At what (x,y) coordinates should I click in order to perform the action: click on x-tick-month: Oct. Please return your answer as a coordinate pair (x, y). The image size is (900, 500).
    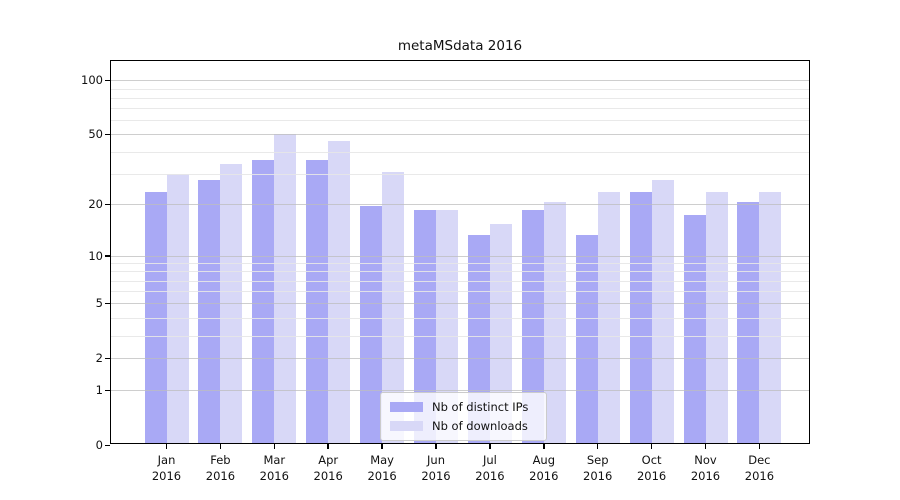
    Looking at the image, I should click on (651, 460).